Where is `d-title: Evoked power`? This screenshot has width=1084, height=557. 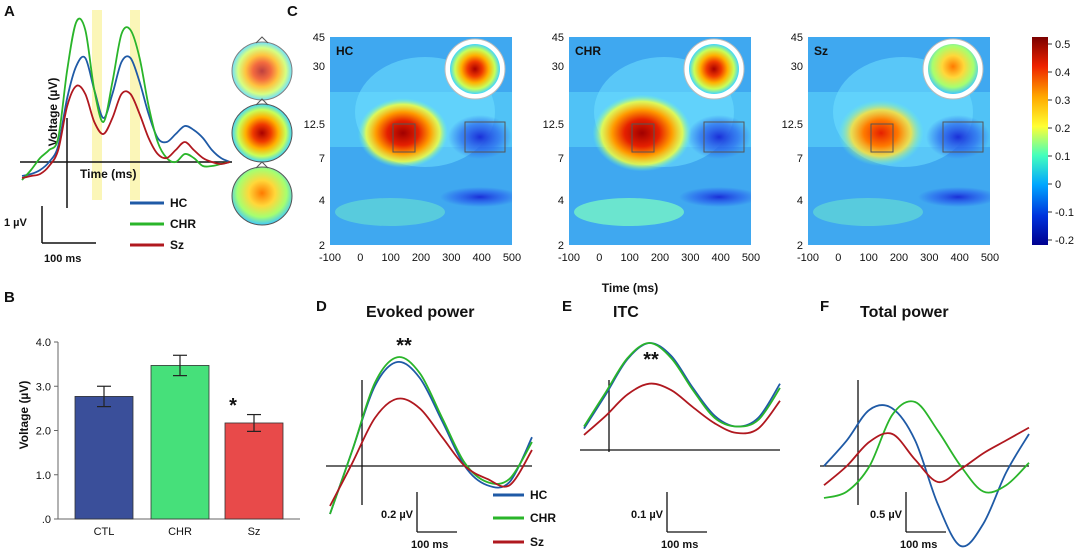 d-title: Evoked power is located at coordinates (420, 312).